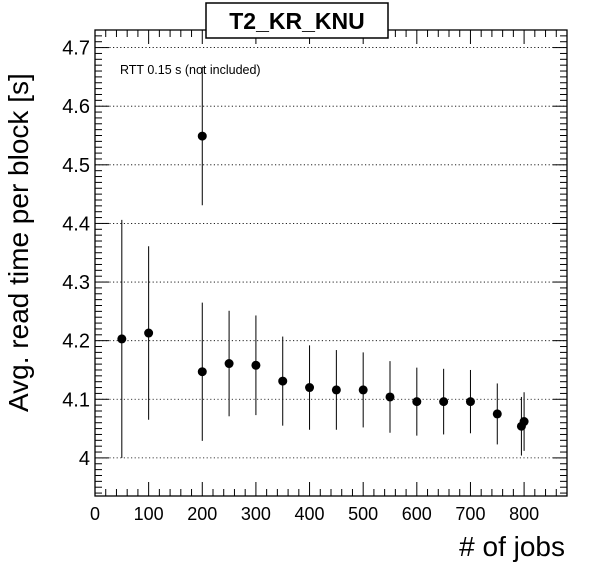 This screenshot has height=572, width=596. Describe the element at coordinates (76, 283) in the screenshot. I see `y-tick-label: 4.3` at that location.